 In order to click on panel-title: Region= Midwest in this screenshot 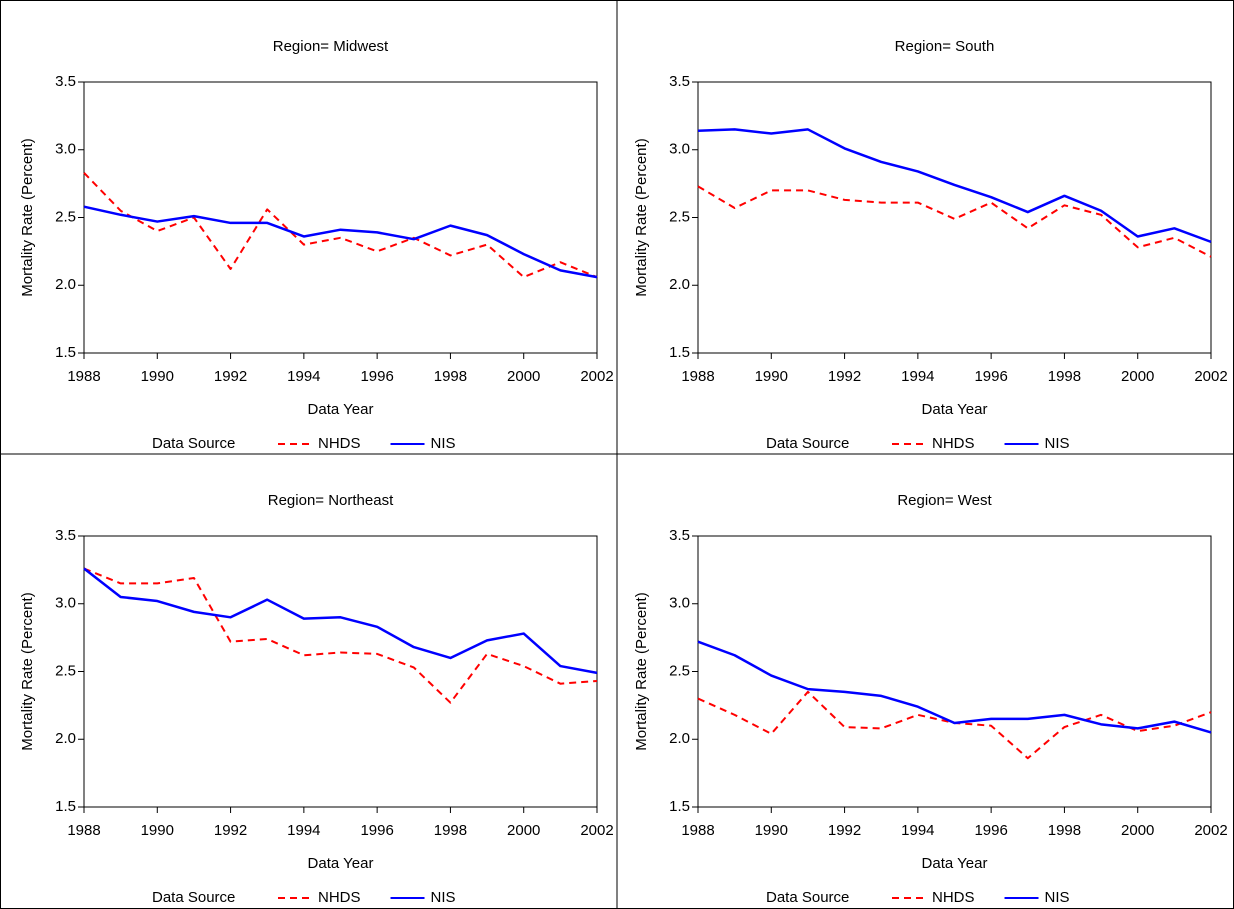, I will do `click(331, 46)`.